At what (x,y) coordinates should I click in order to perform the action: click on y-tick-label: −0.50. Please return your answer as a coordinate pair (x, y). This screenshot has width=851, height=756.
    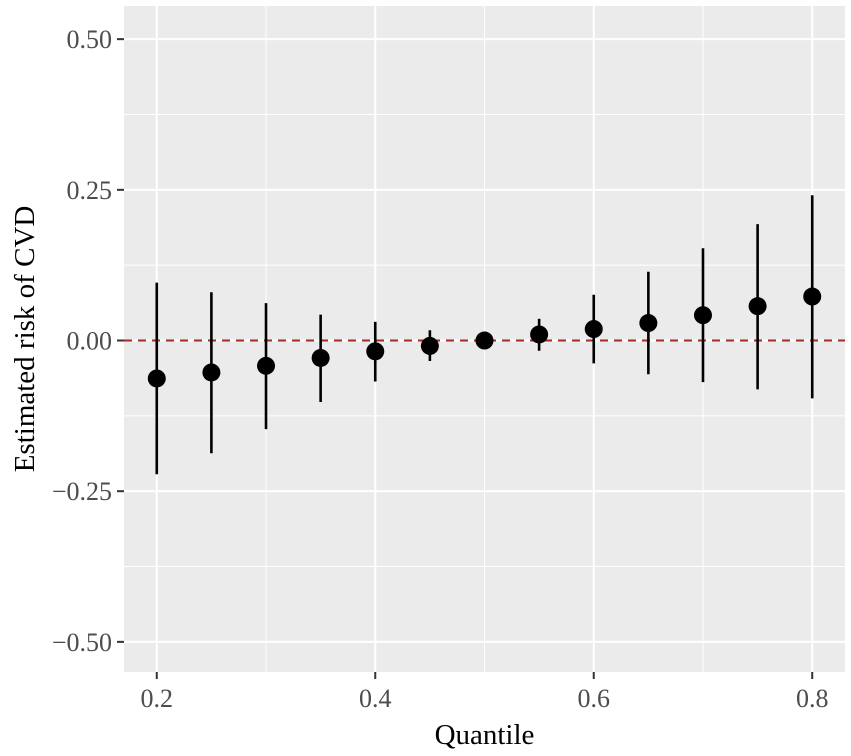
    Looking at the image, I should click on (82, 642).